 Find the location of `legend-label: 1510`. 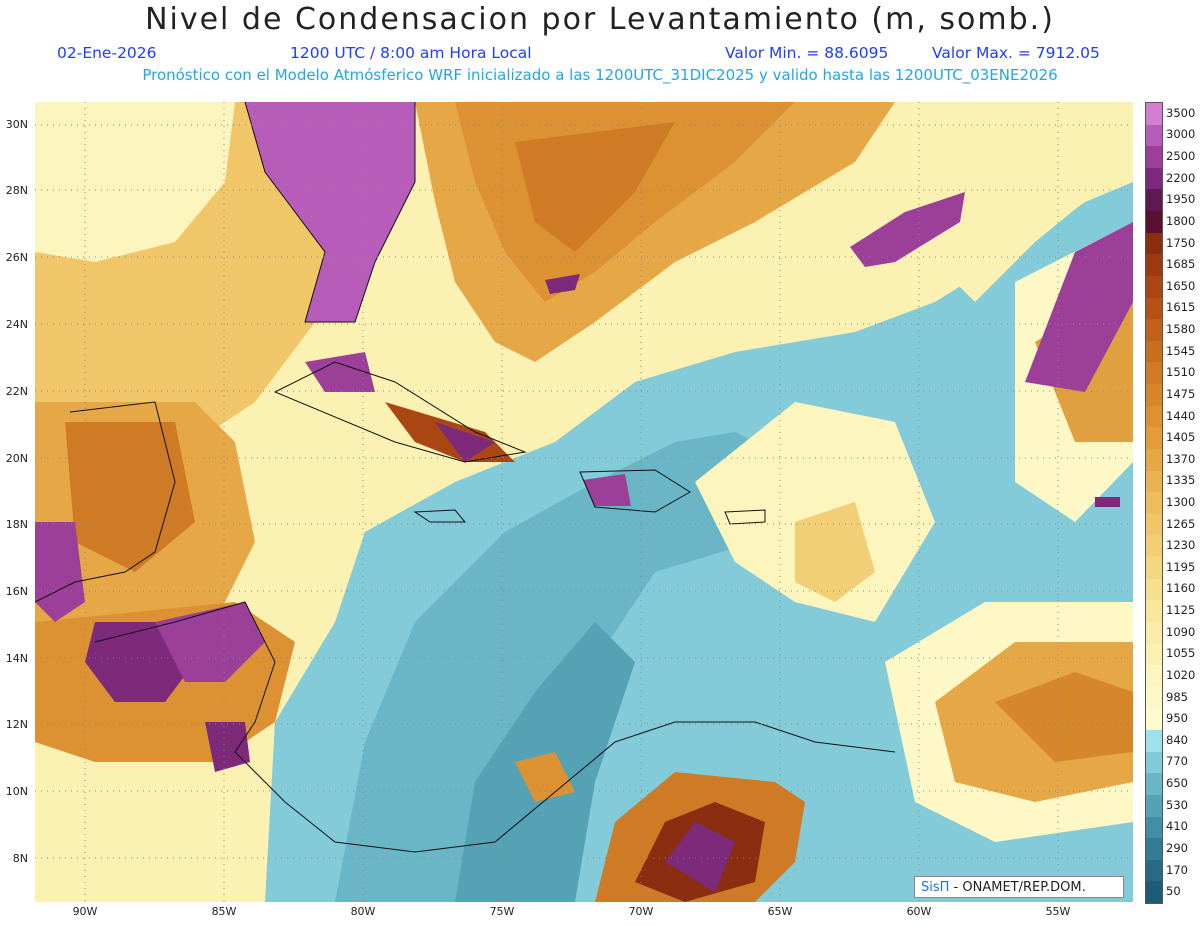

legend-label: 1510 is located at coordinates (1181, 372).